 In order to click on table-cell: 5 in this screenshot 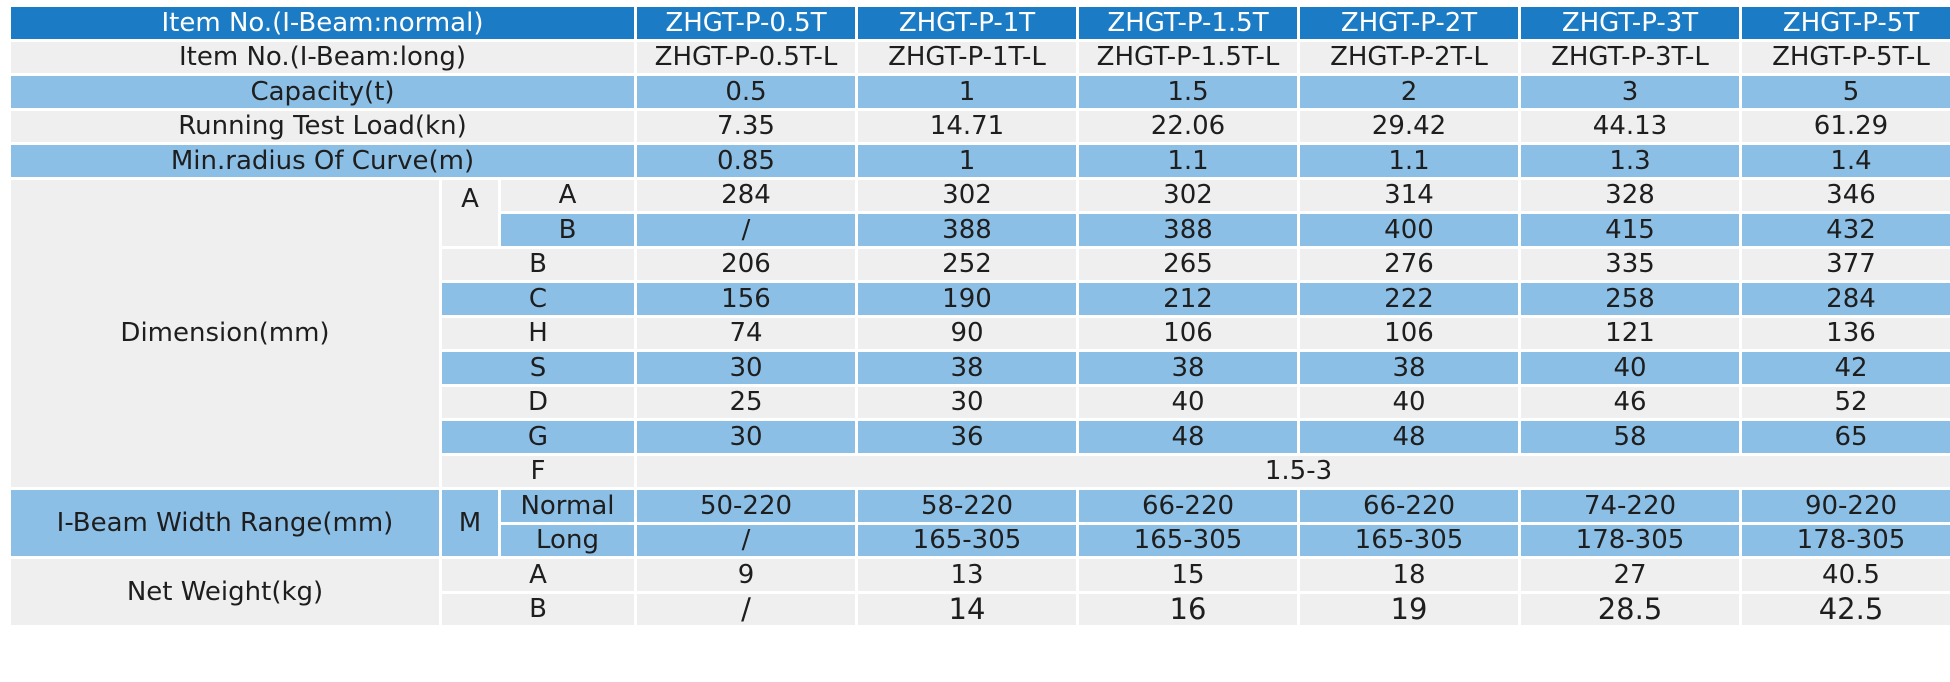, I will do `click(1846, 92)`.